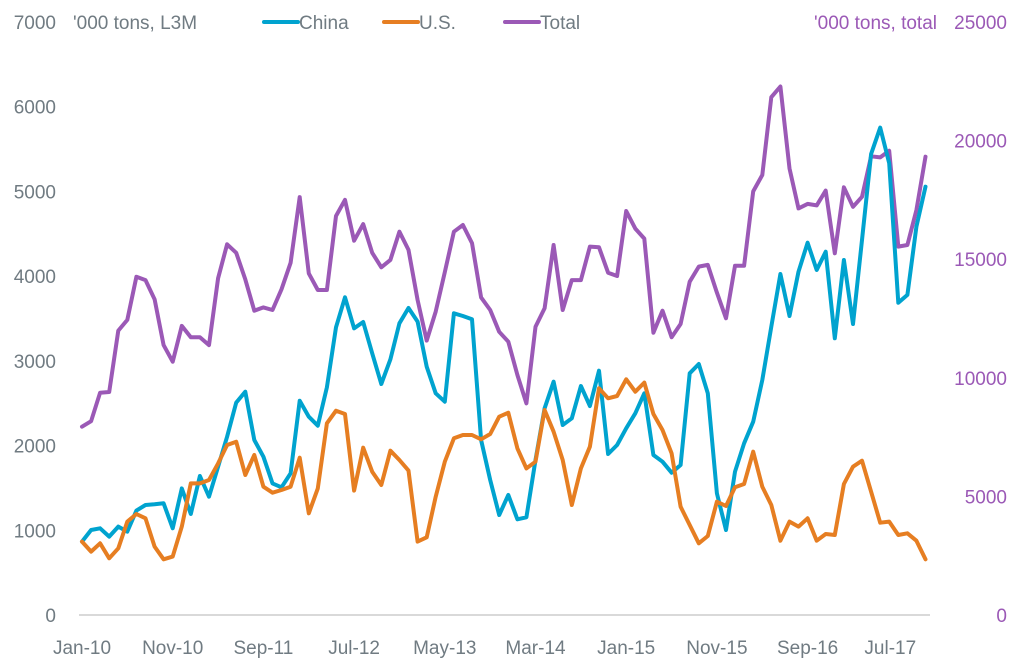  Describe the element at coordinates (980, 320) in the screenshot. I see `right-axis-ticks: 0 5000 10000 15000 20000 25000` at that location.